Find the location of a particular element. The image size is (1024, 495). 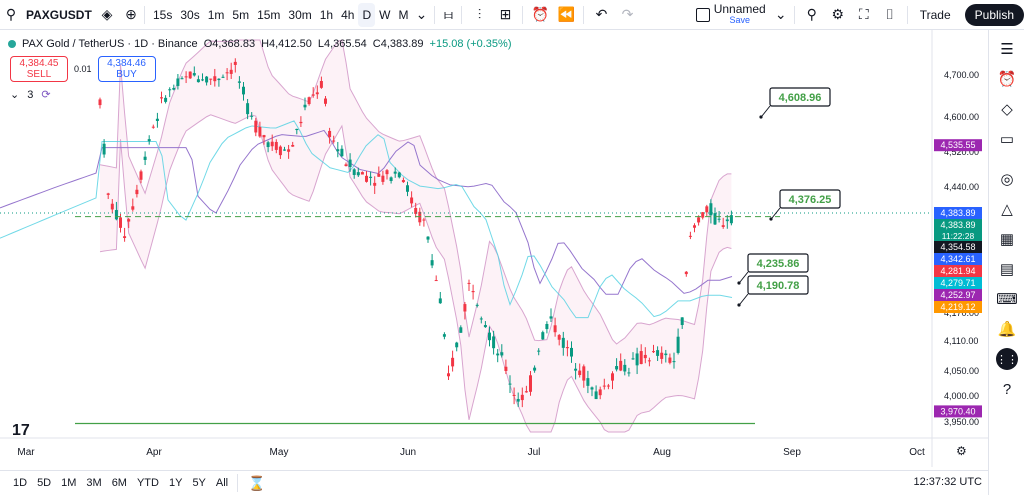

legend-title: PAX Gold / TetherUS · 1D · Binance is located at coordinates (110, 44).